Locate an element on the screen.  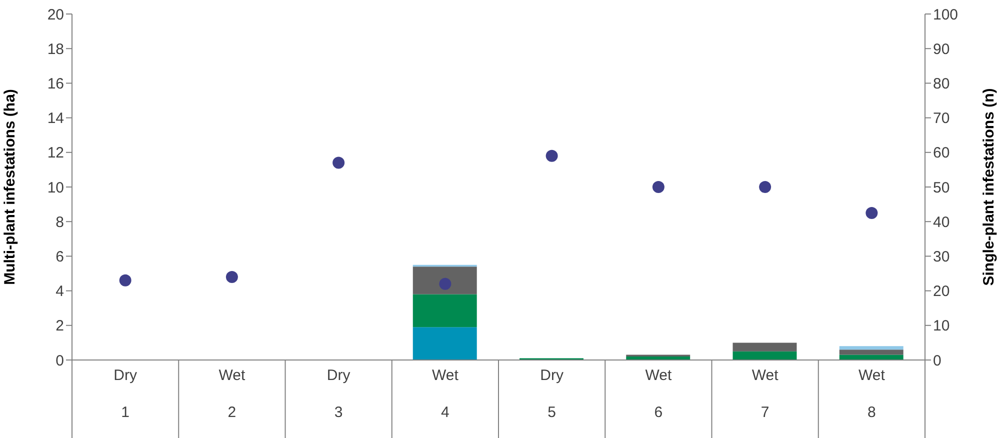
y2-tick-label: 30 is located at coordinates (941, 257).